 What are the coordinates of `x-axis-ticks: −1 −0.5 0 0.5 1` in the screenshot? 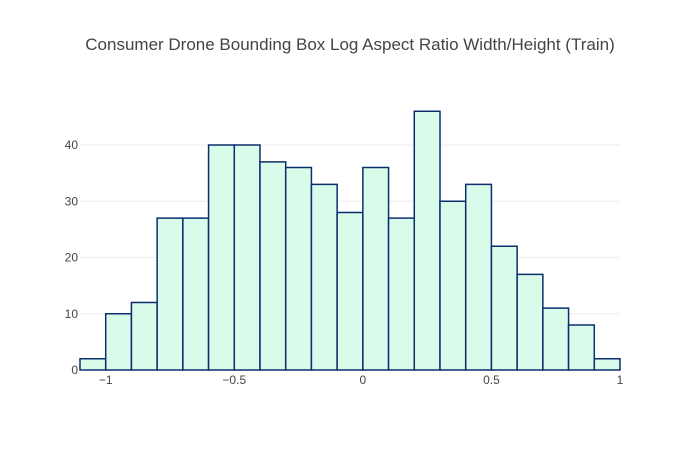 It's located at (361, 380).